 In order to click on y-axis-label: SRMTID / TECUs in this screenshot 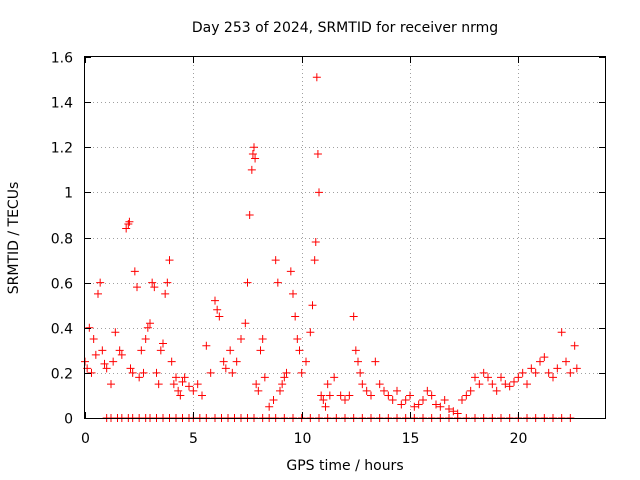, I will do `click(14, 238)`.